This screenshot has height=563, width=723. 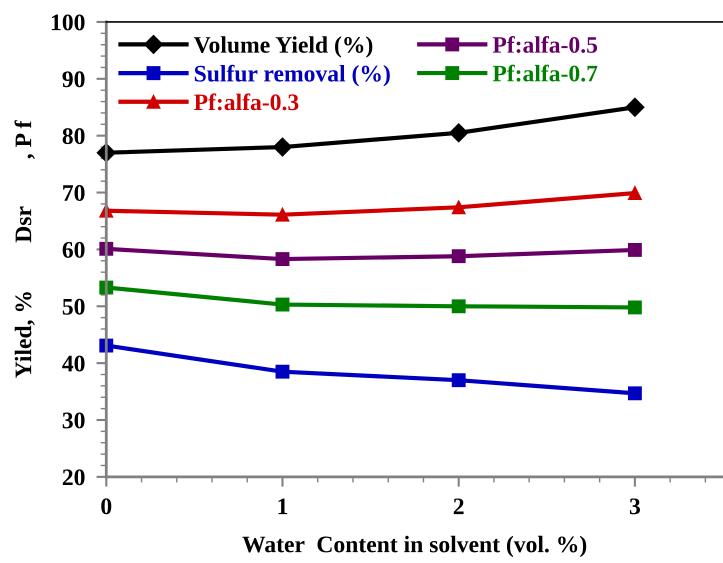 What do you see at coordinates (74, 193) in the screenshot?
I see `y-tick-label: 70` at bounding box center [74, 193].